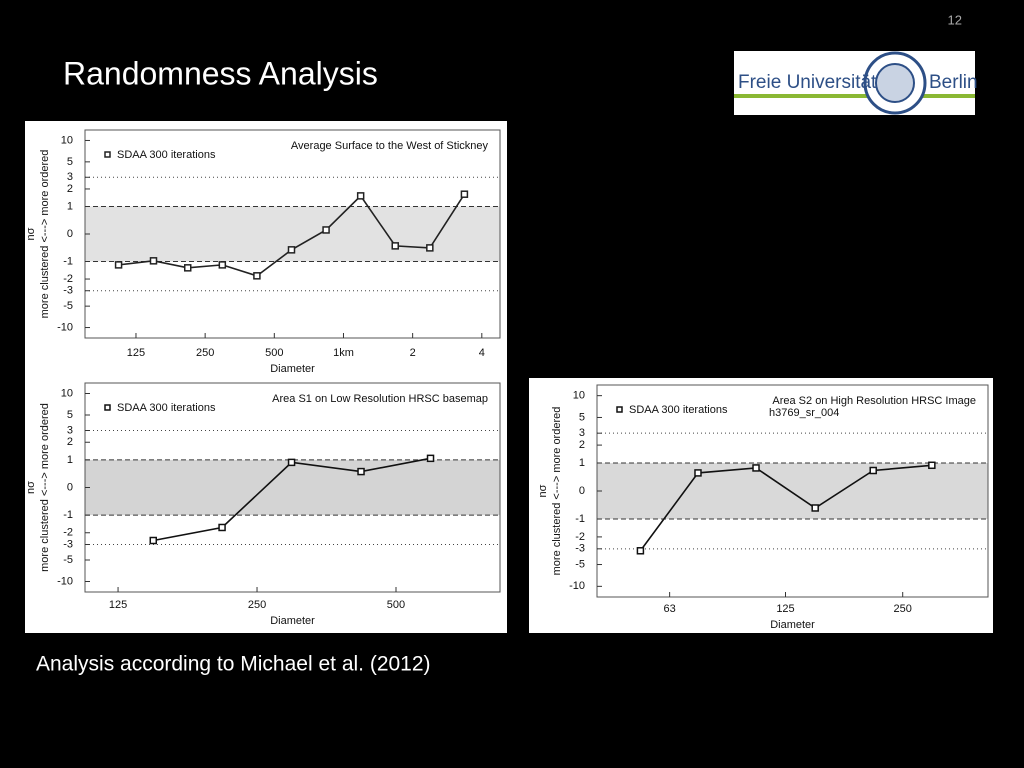 The width and height of the screenshot is (1024, 768). I want to click on chart-title: Area S2 on High Resolution HRSC Image, so click(874, 401).